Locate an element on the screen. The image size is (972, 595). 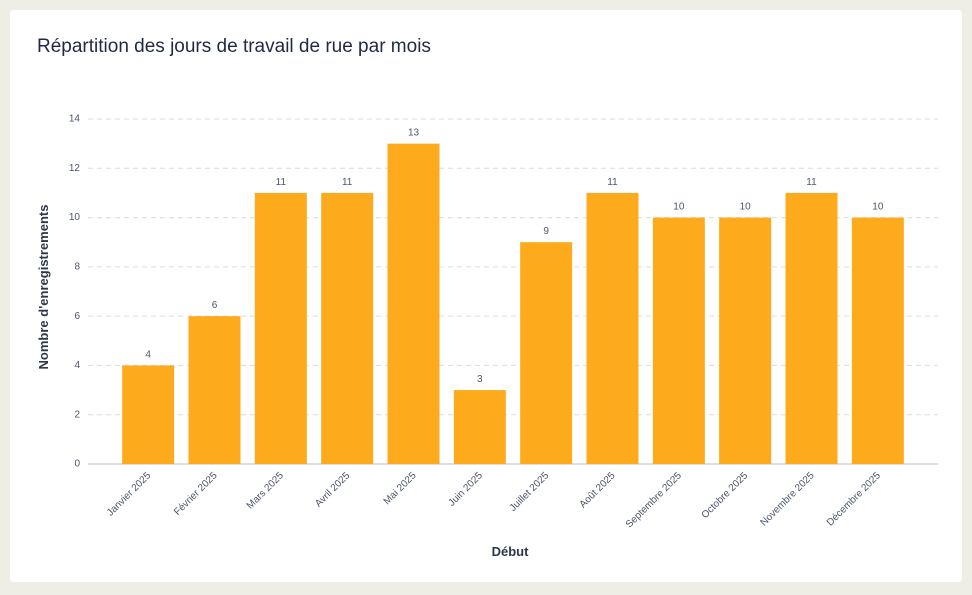
y-axis-label: Nombre d'enregistrements is located at coordinates (43, 287).